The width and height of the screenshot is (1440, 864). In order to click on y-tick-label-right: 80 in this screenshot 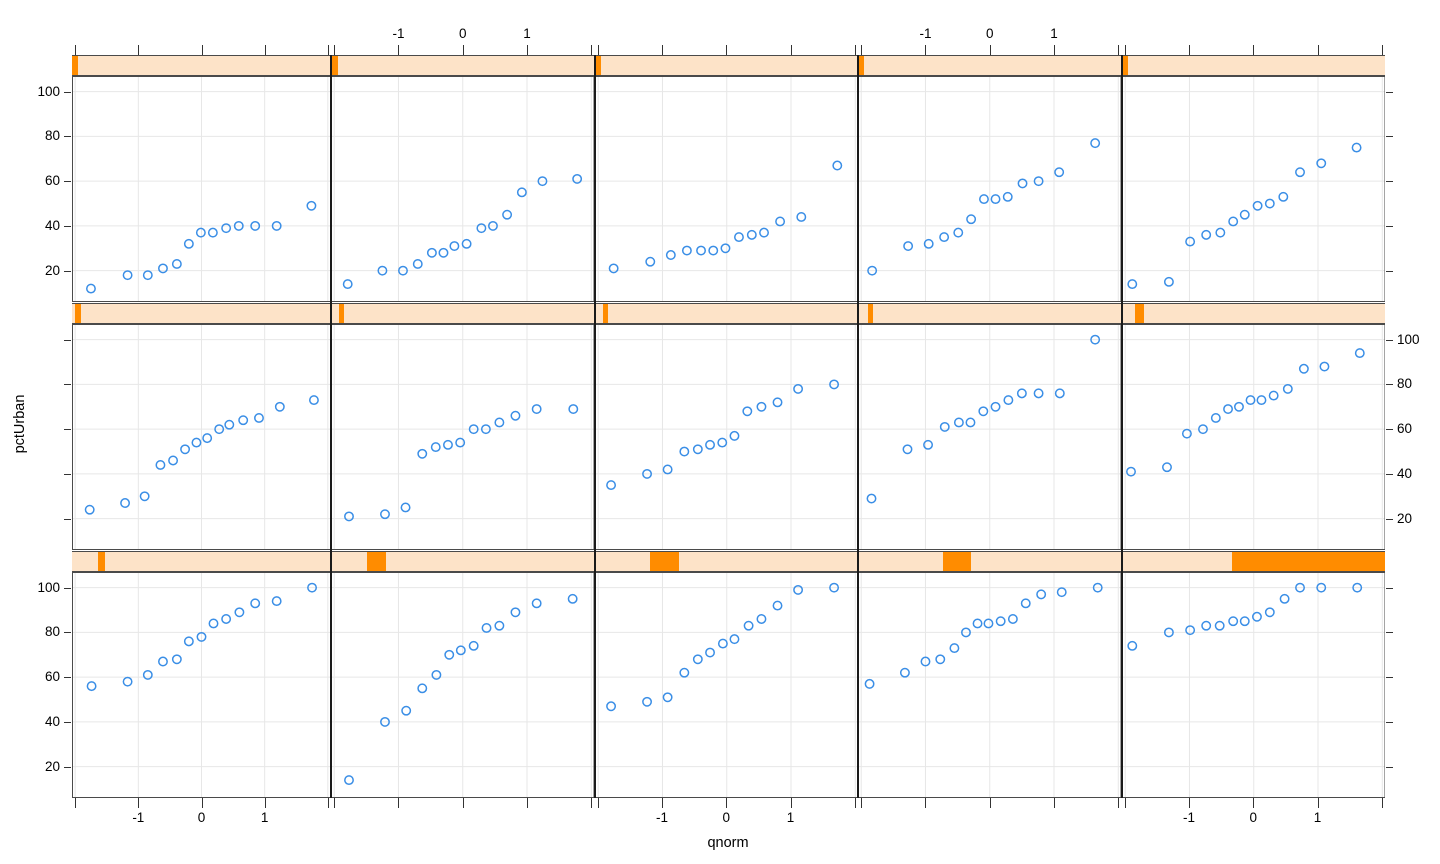, I will do `click(1405, 384)`.